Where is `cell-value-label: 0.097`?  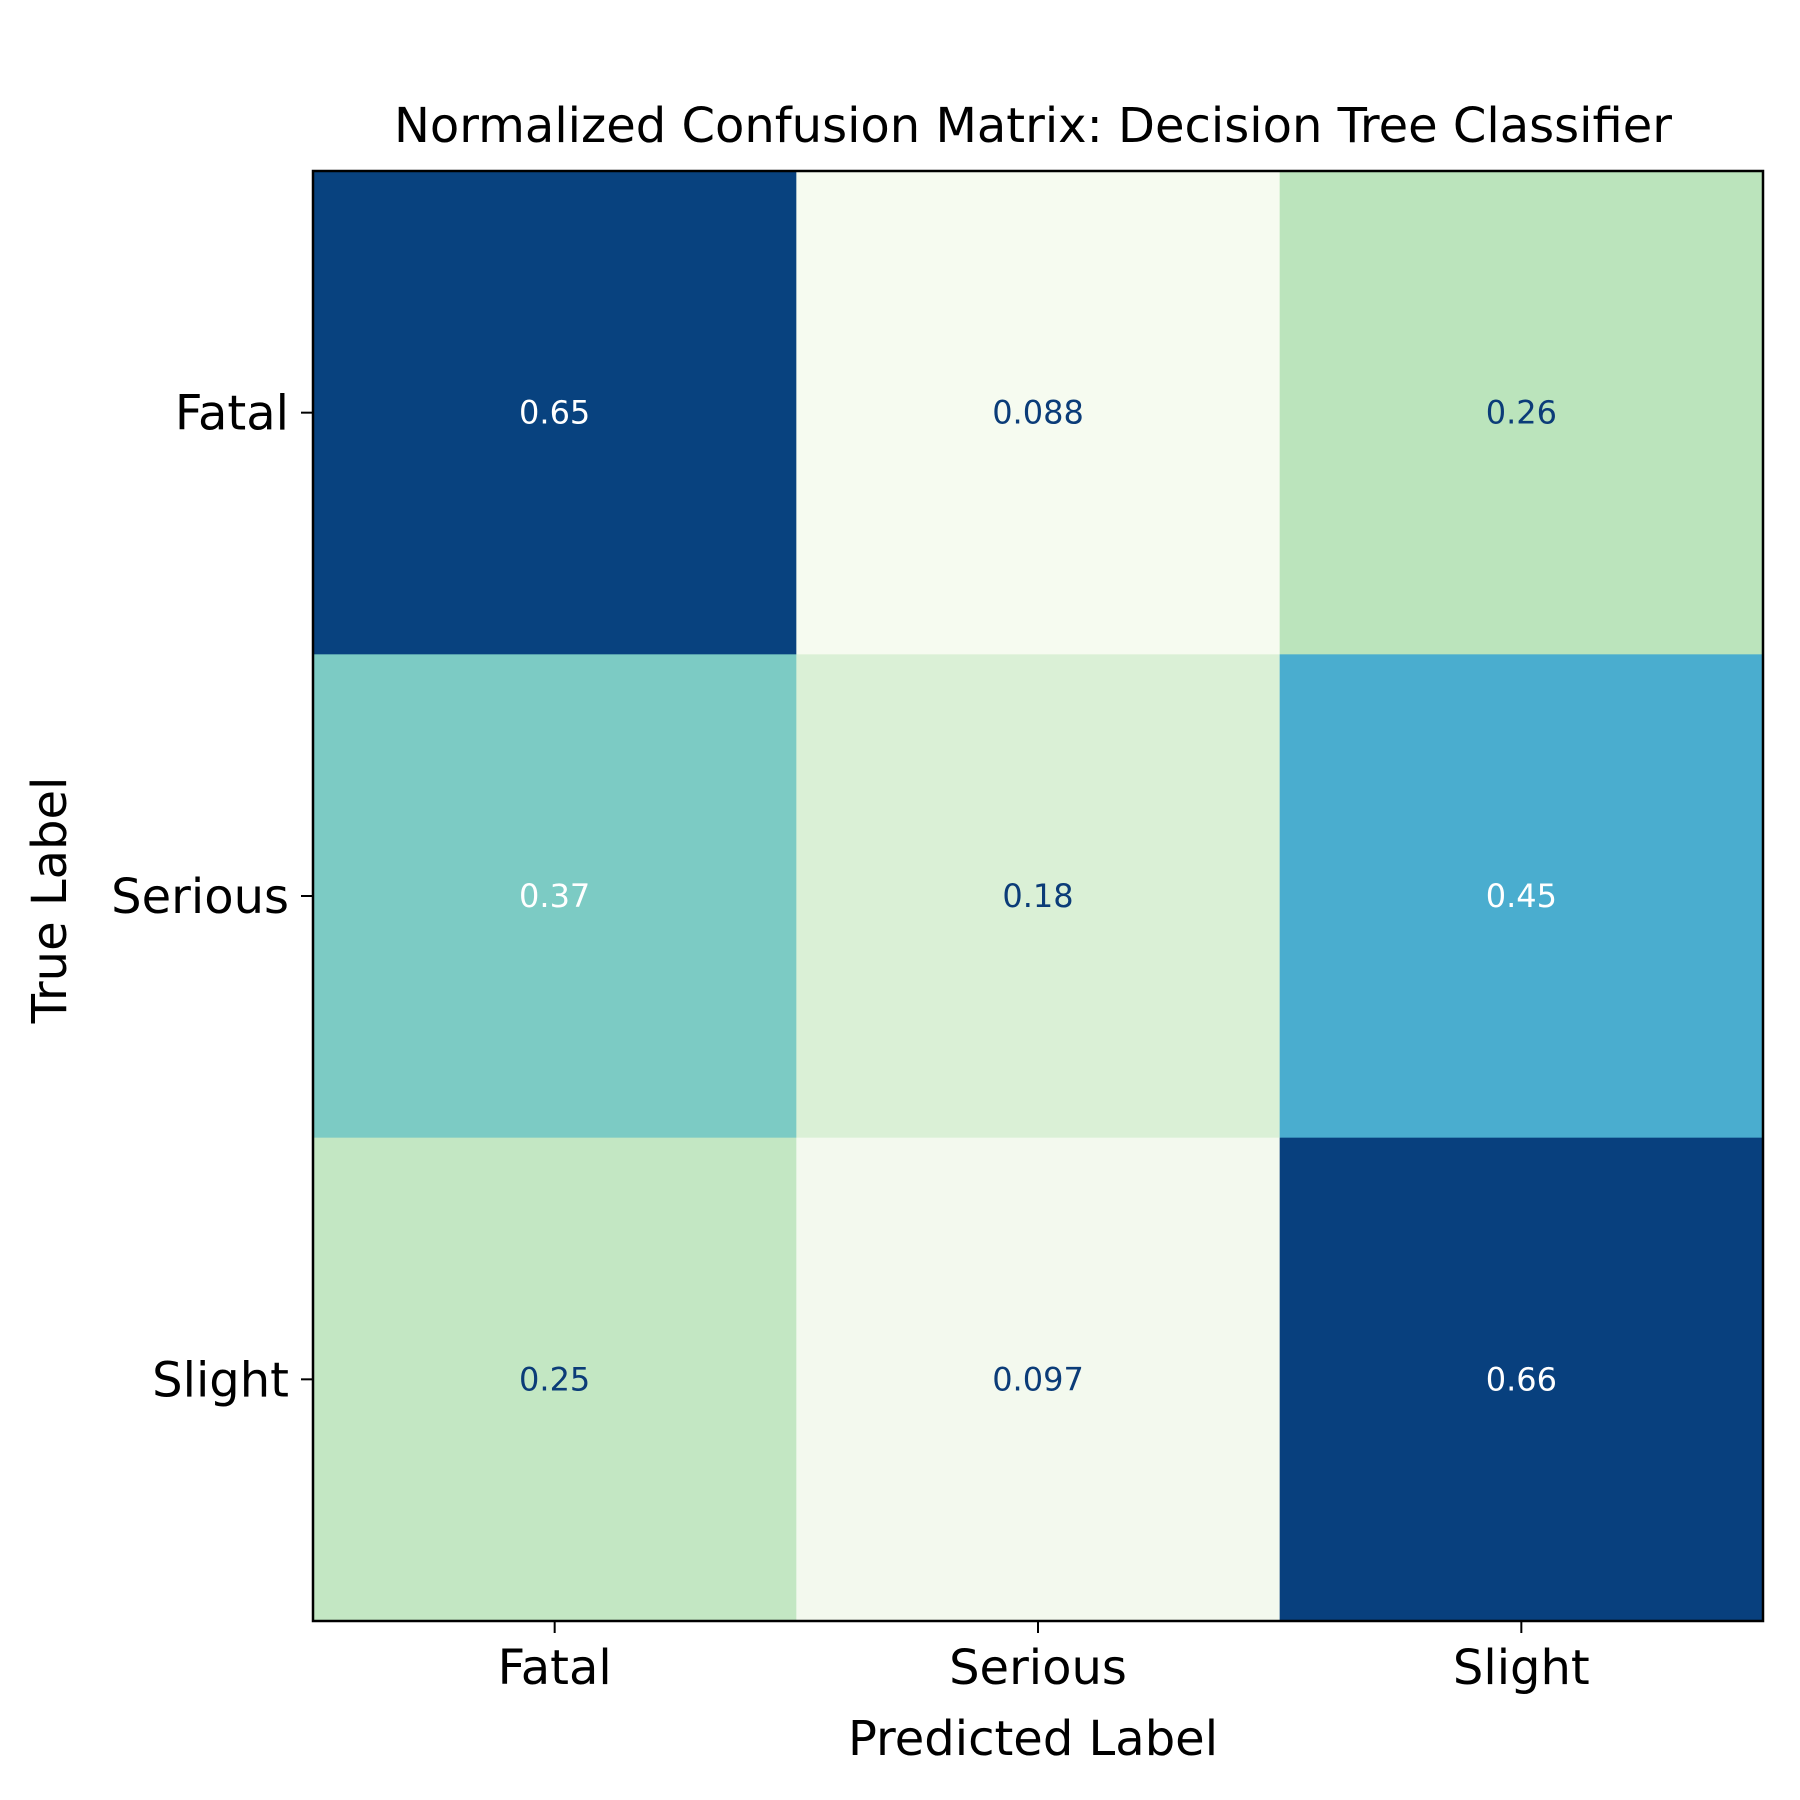 cell-value-label: 0.097 is located at coordinates (1038, 1379).